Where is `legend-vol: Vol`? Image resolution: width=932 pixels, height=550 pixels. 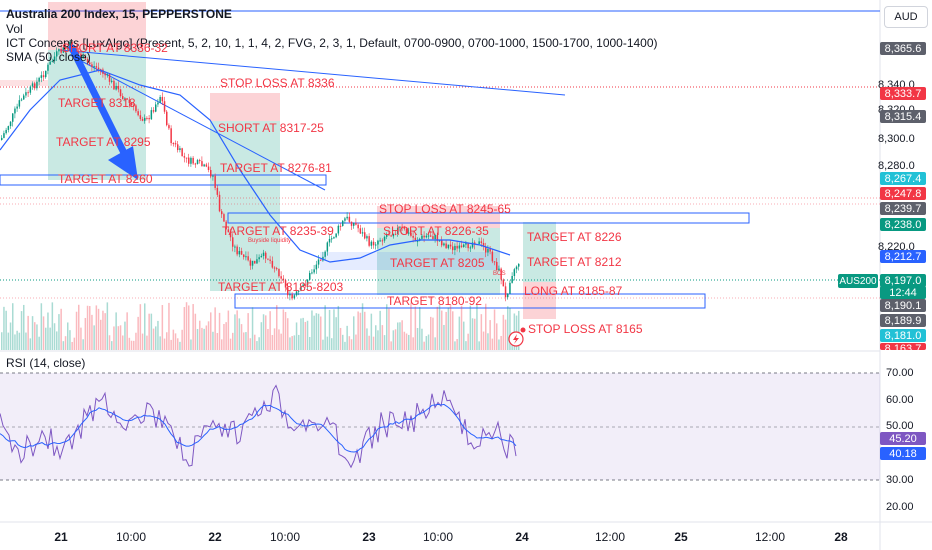
legend-vol: Vol is located at coordinates (14, 29).